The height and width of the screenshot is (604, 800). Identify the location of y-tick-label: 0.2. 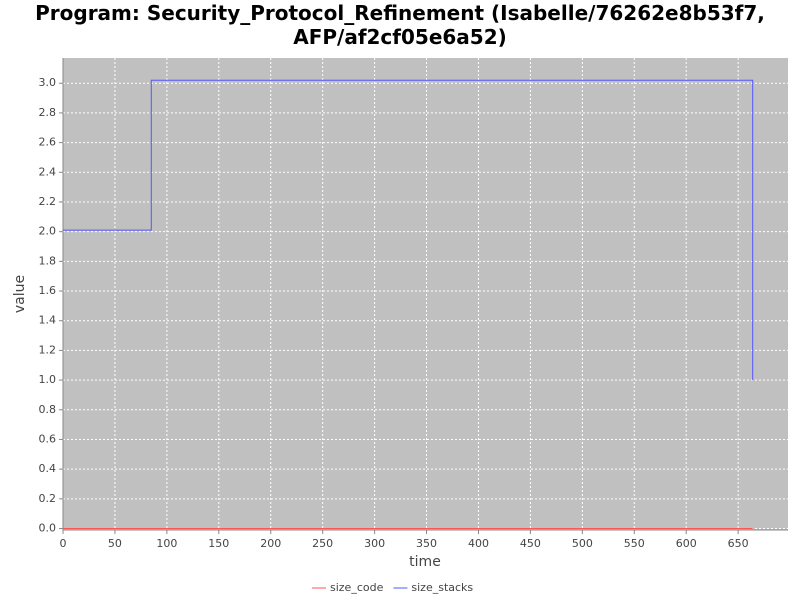
(48, 498).